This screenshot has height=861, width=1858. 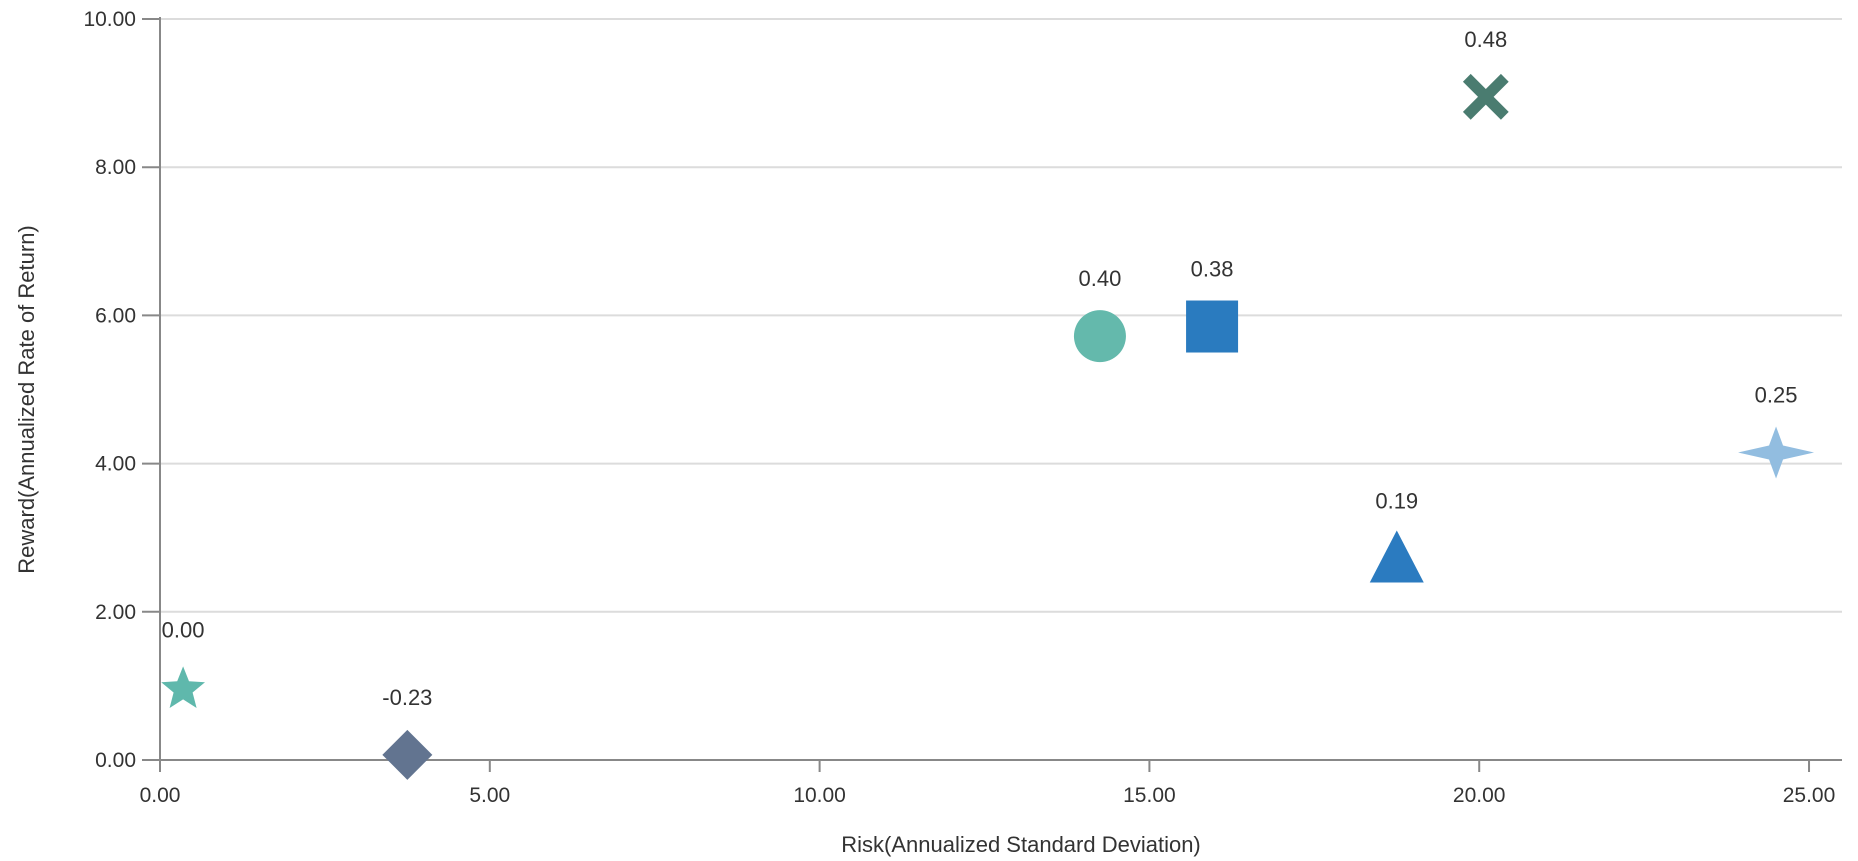 I want to click on cross-marker, so click(x=1485, y=96).